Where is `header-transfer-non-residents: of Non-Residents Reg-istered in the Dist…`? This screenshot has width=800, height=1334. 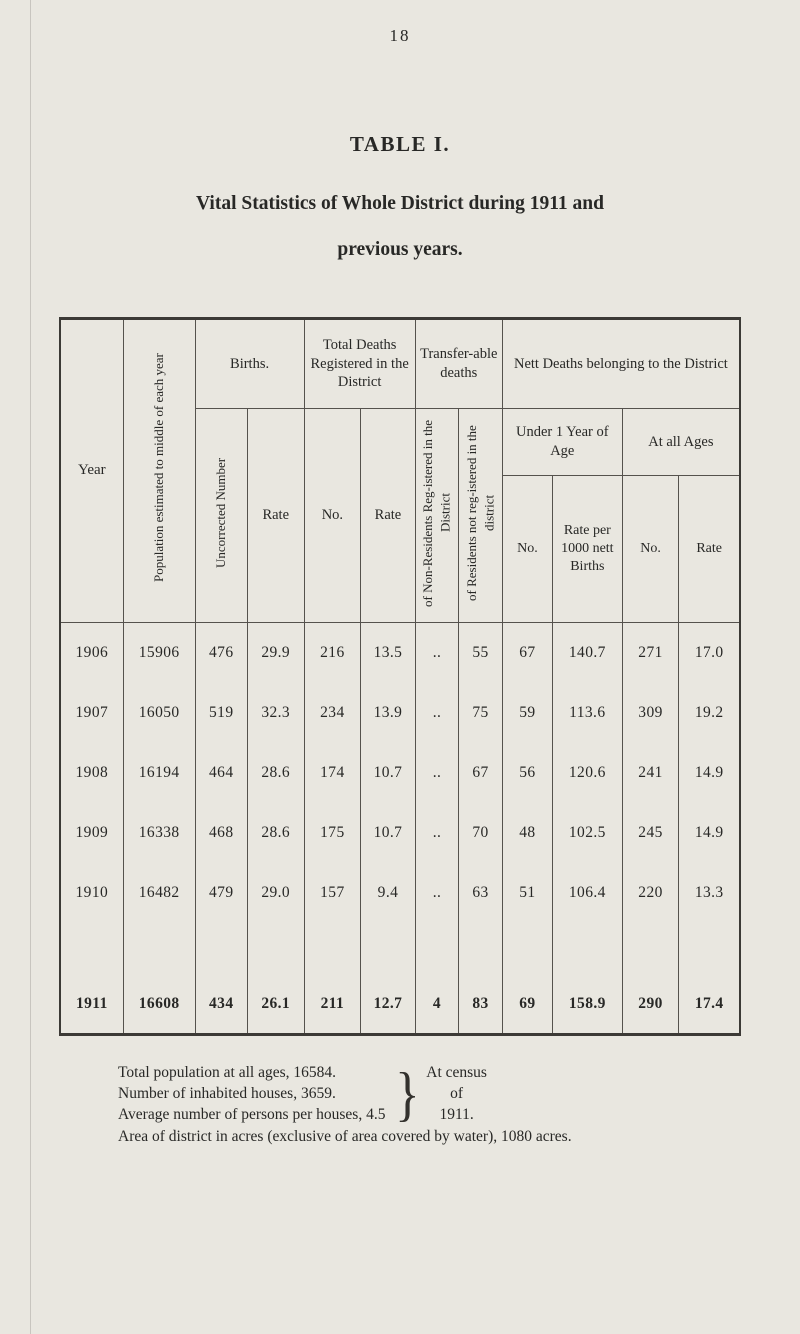
header-transfer-non-residents: of Non-Residents Reg-istered in the Dist… is located at coordinates (437, 515).